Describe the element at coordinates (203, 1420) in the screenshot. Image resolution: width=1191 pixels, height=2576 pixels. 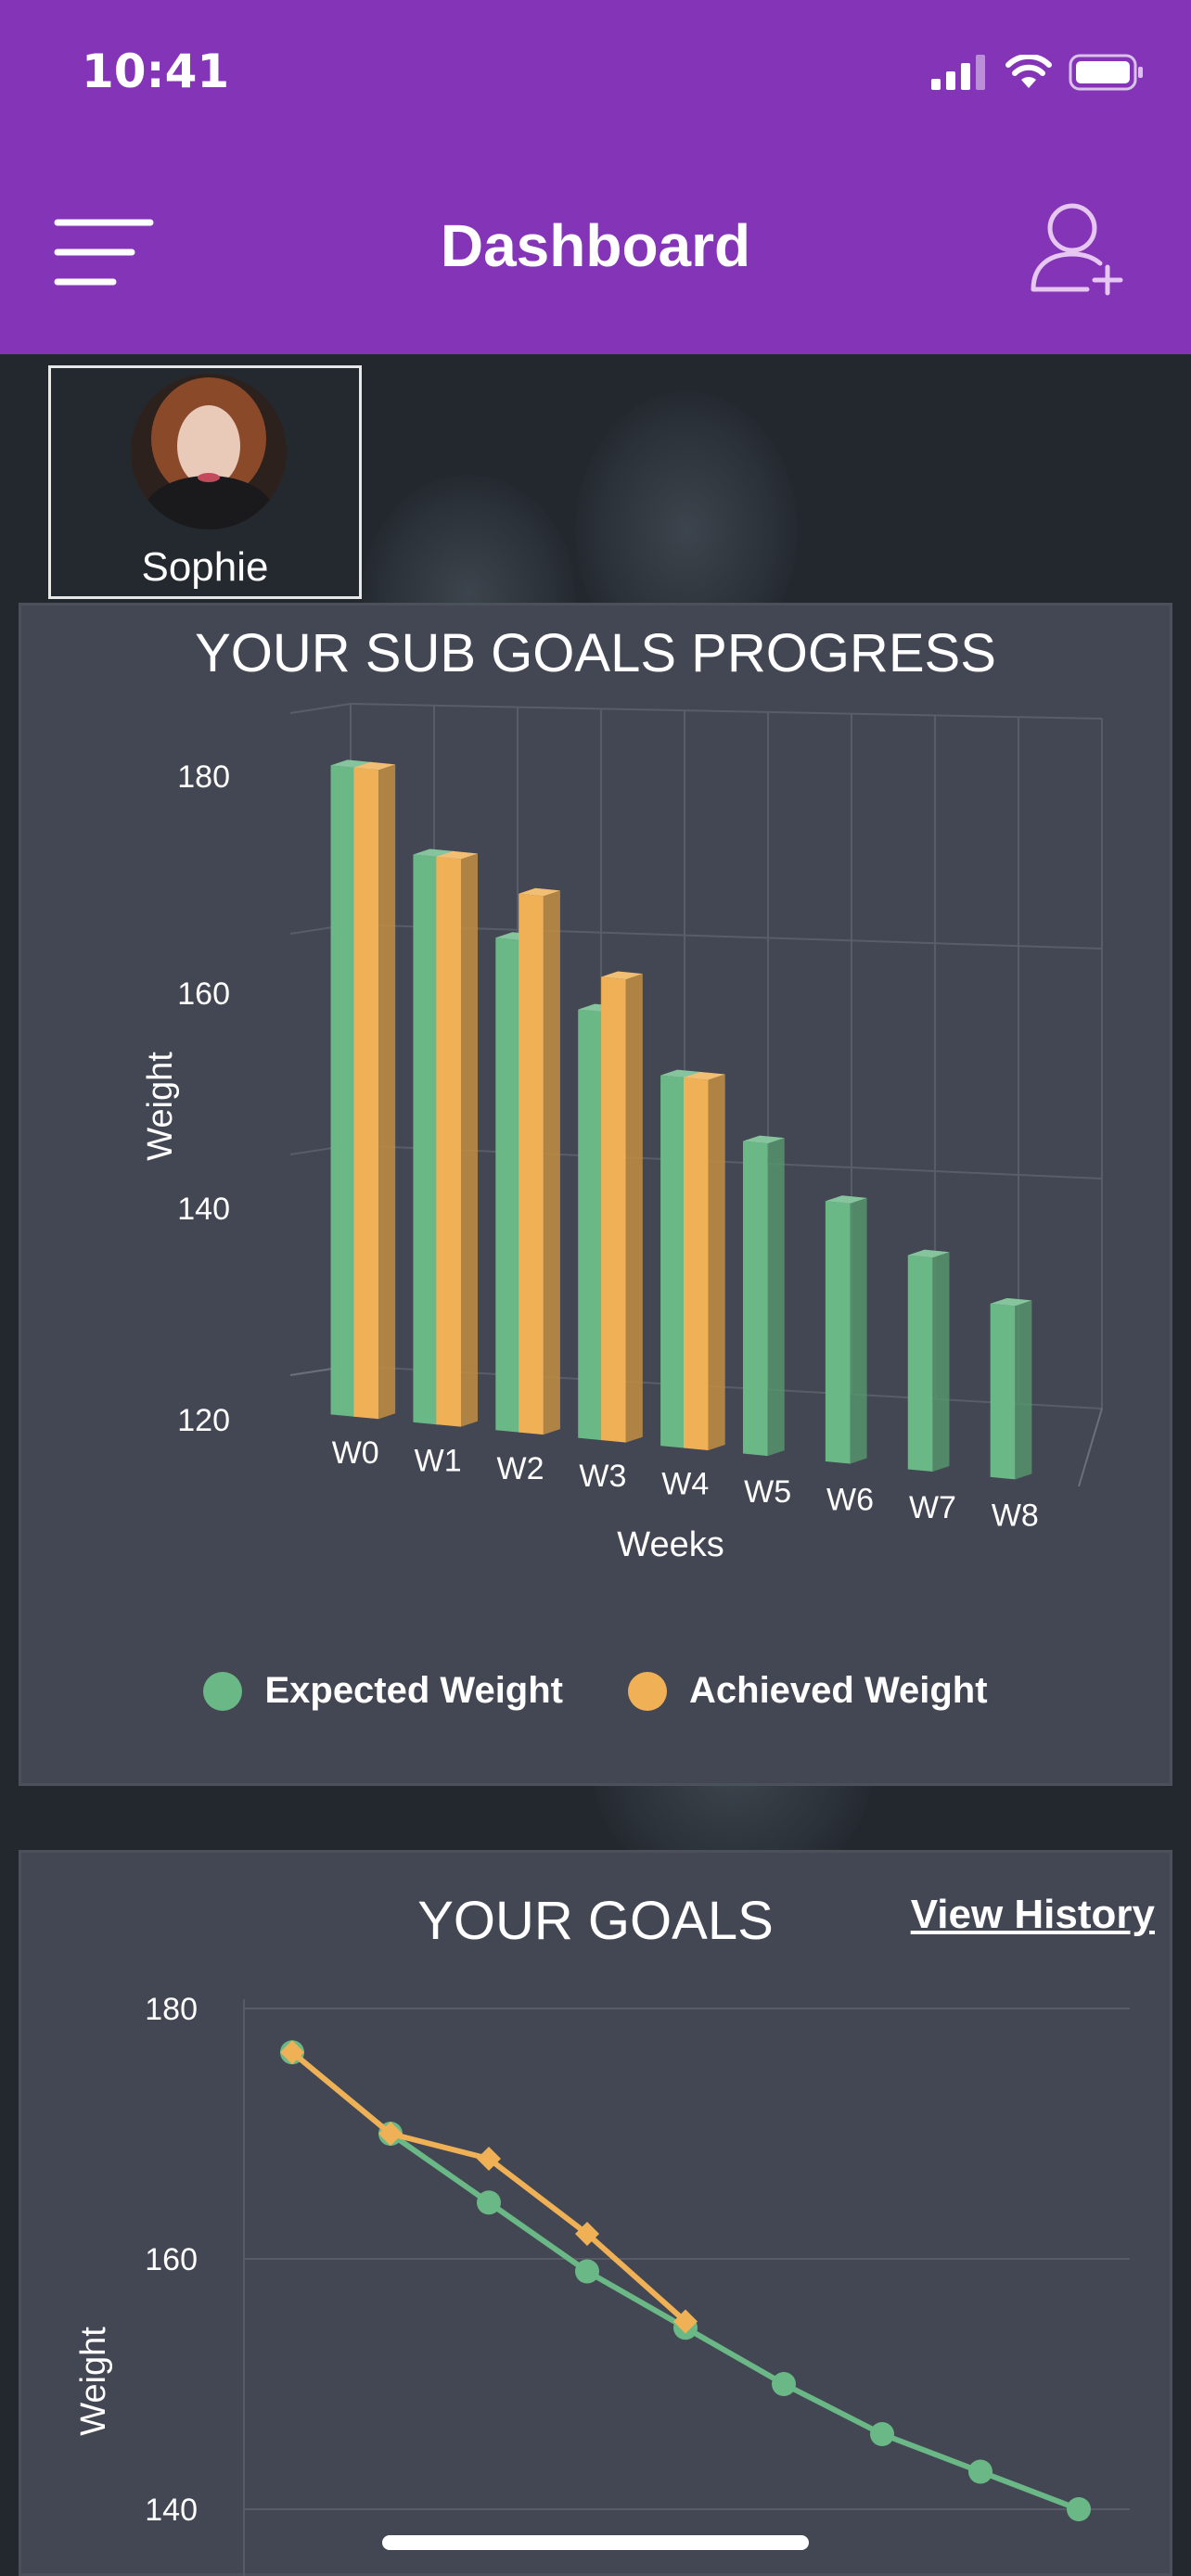
I see `y-tick-label: 120` at that location.